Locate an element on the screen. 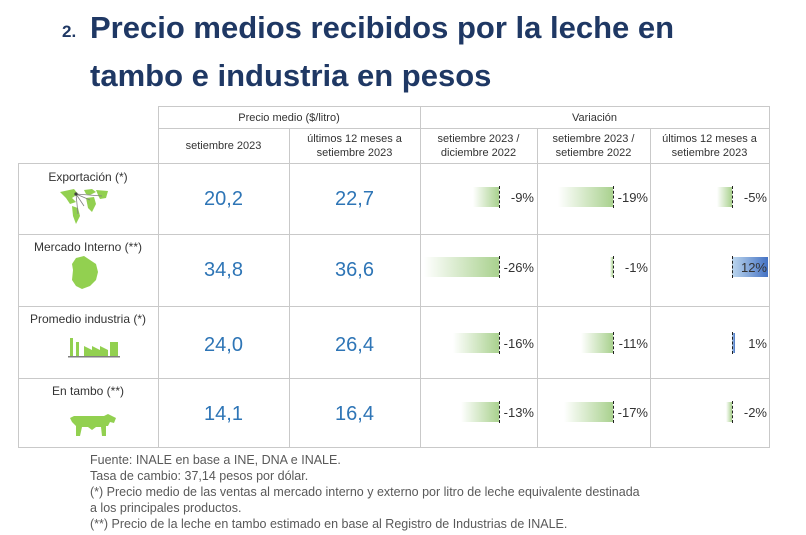  factory-icon is located at coordinates (94, 348).